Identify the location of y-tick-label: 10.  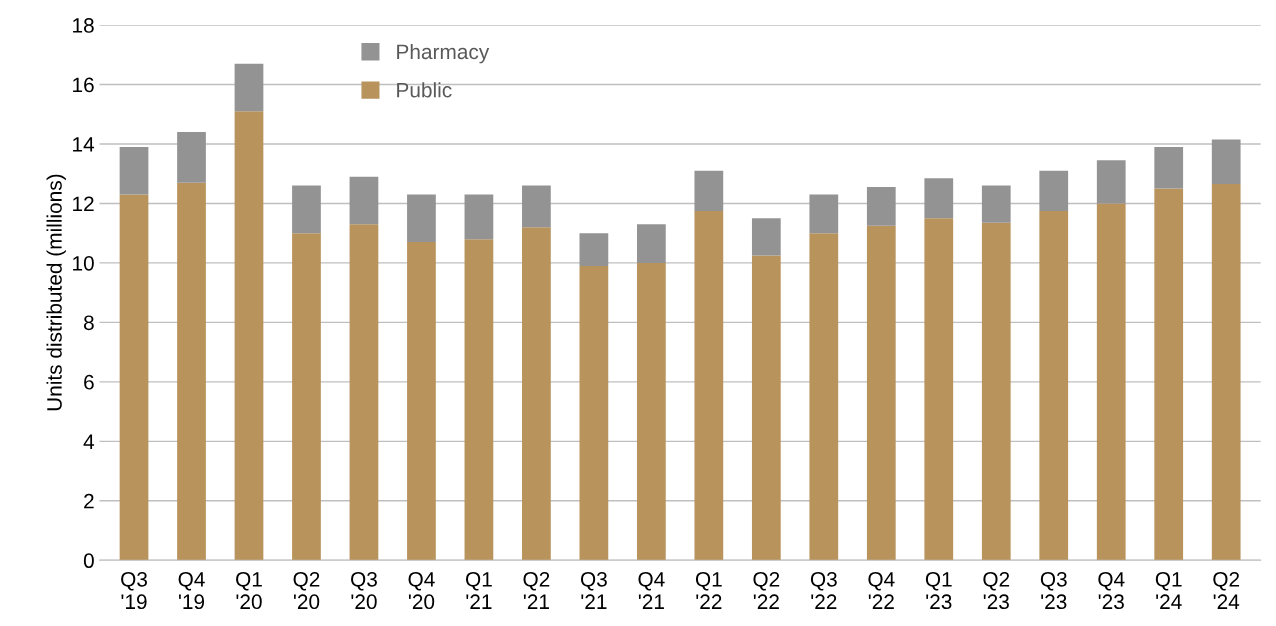
(83, 263).